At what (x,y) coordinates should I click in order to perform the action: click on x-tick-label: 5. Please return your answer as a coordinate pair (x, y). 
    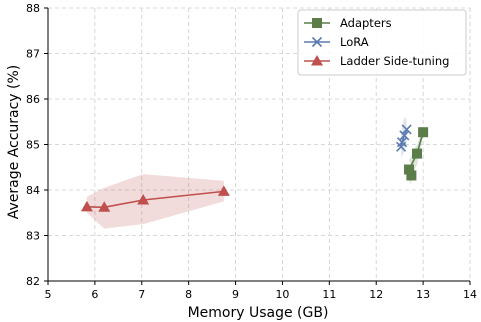
    Looking at the image, I should click on (48, 294).